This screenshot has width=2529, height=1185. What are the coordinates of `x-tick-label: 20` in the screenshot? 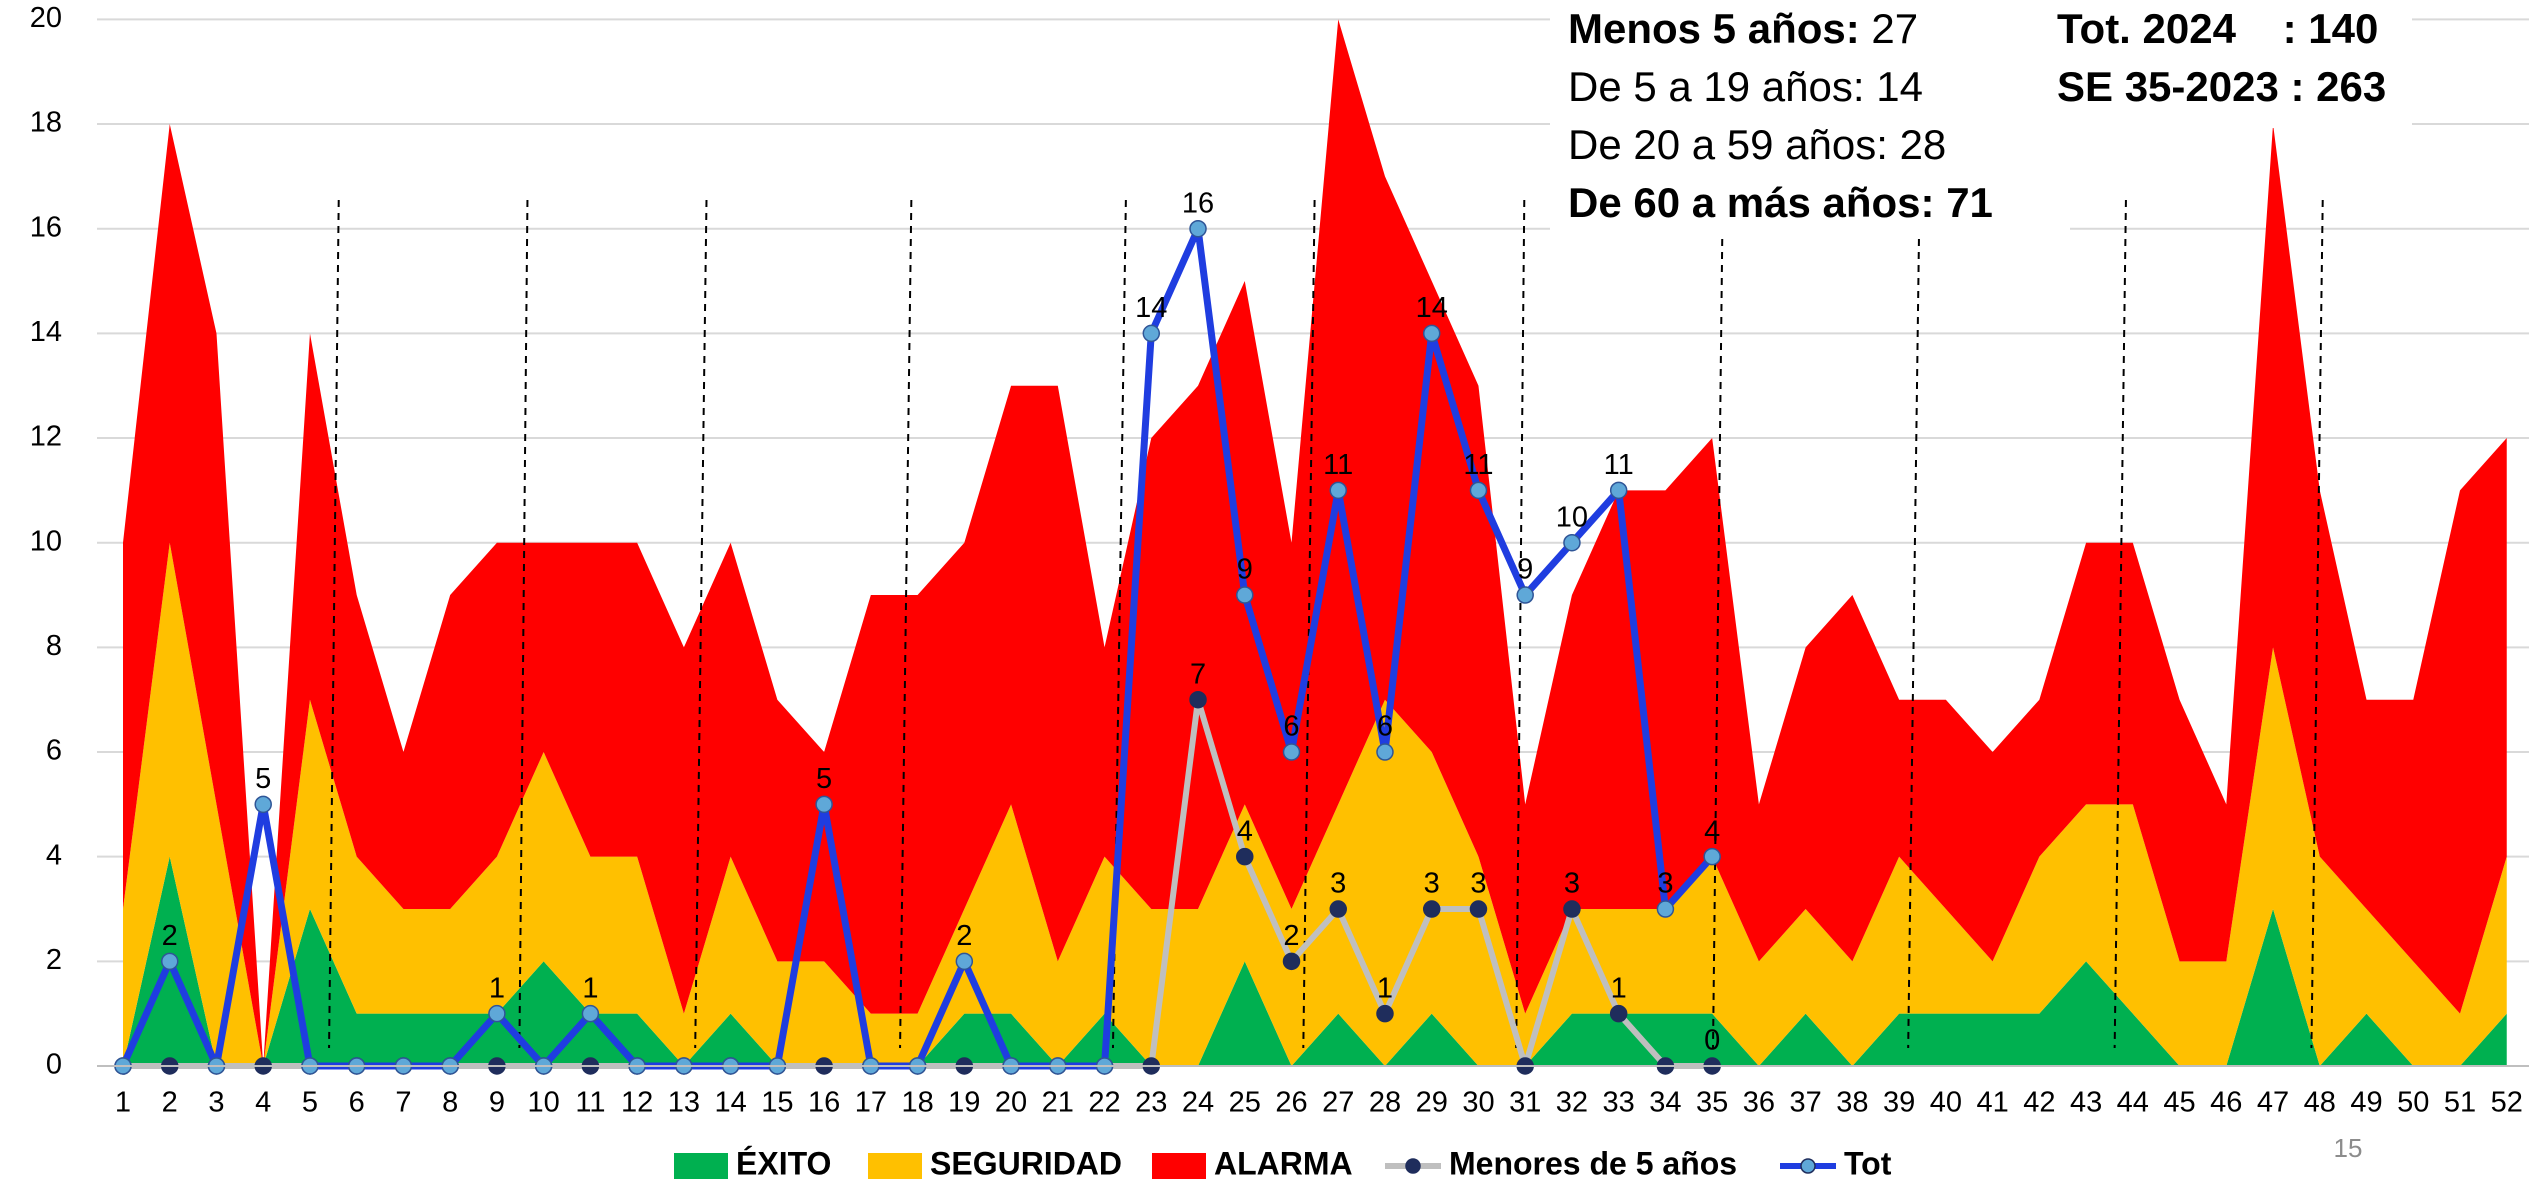 It's located at (1011, 1103).